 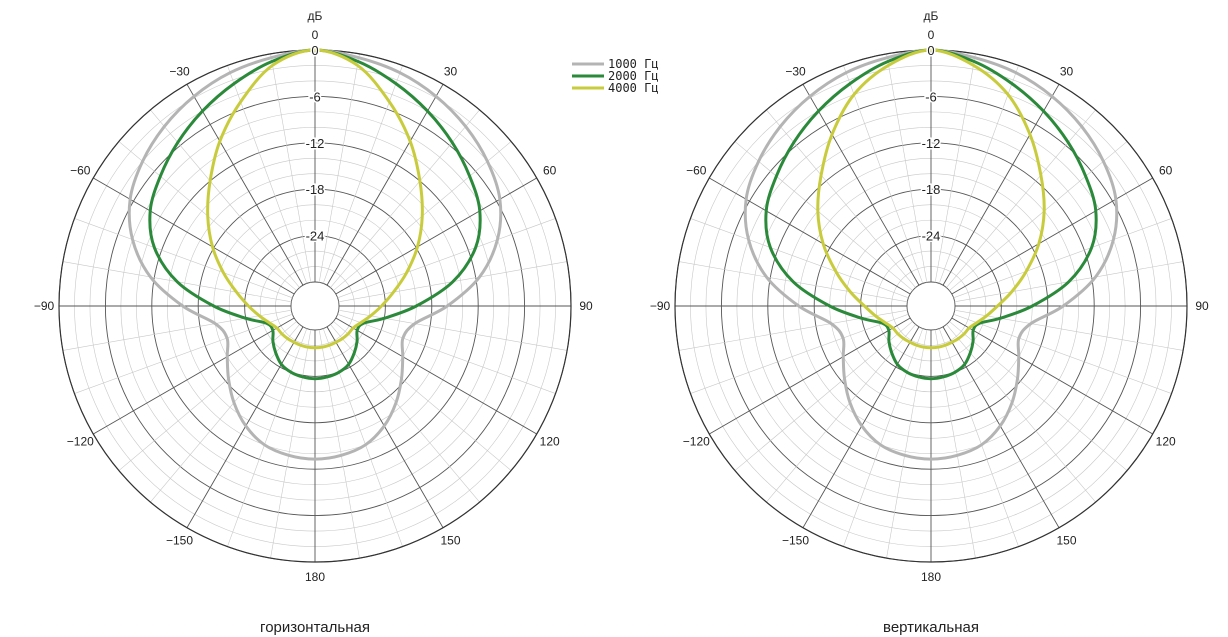 I want to click on radial-tick-label: 0, so click(x=314, y=50).